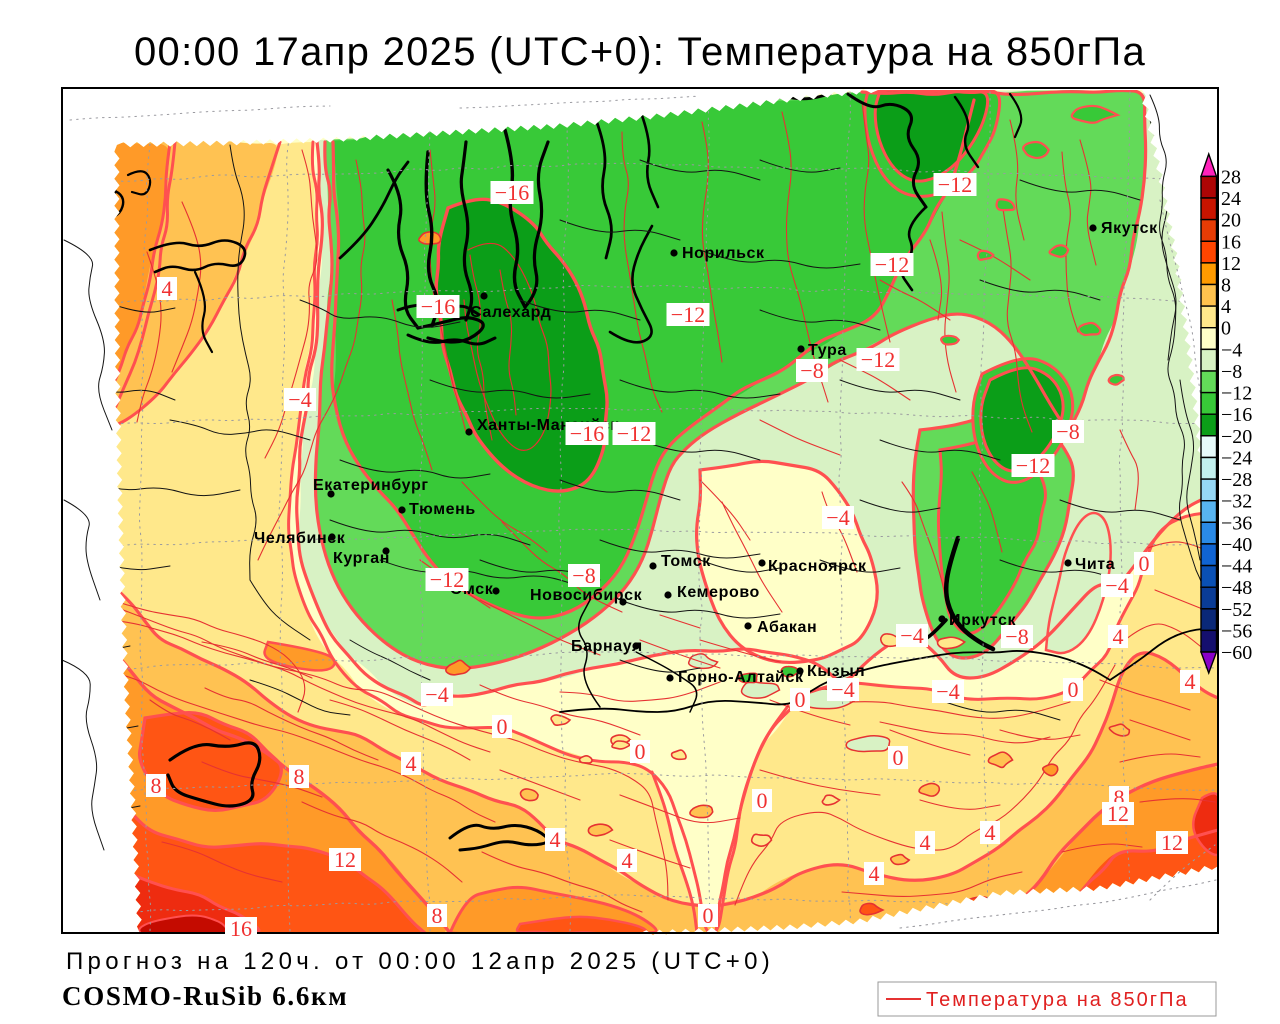 The height and width of the screenshot is (1024, 1280). What do you see at coordinates (1095, 564) in the screenshot?
I see `svg-text: Чита` at bounding box center [1095, 564].